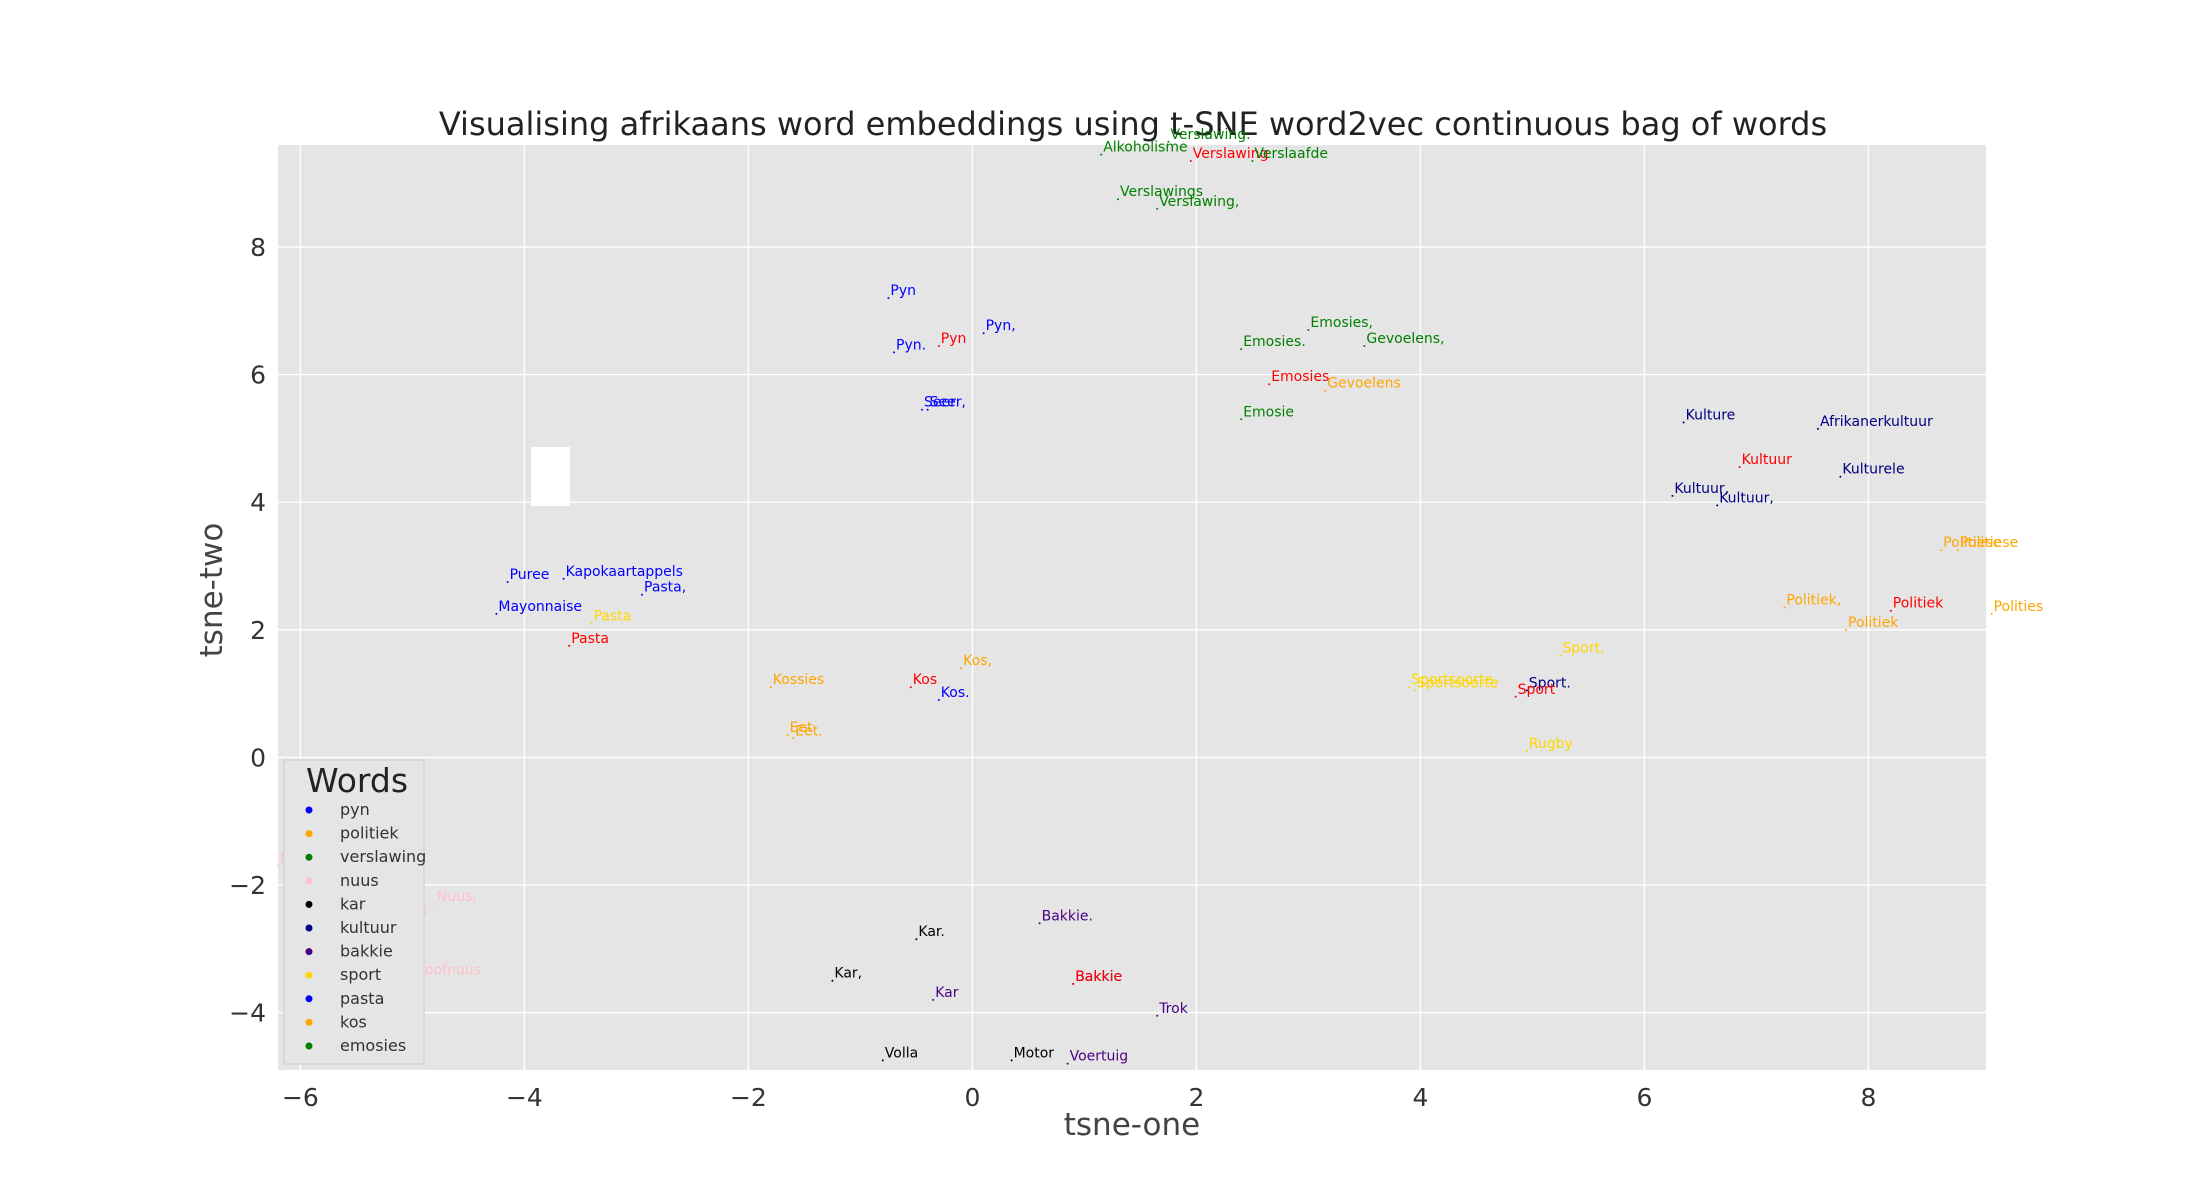 This screenshot has height=1200, width=2200. What do you see at coordinates (925, 680) in the screenshot?
I see `point-label: Kos` at bounding box center [925, 680].